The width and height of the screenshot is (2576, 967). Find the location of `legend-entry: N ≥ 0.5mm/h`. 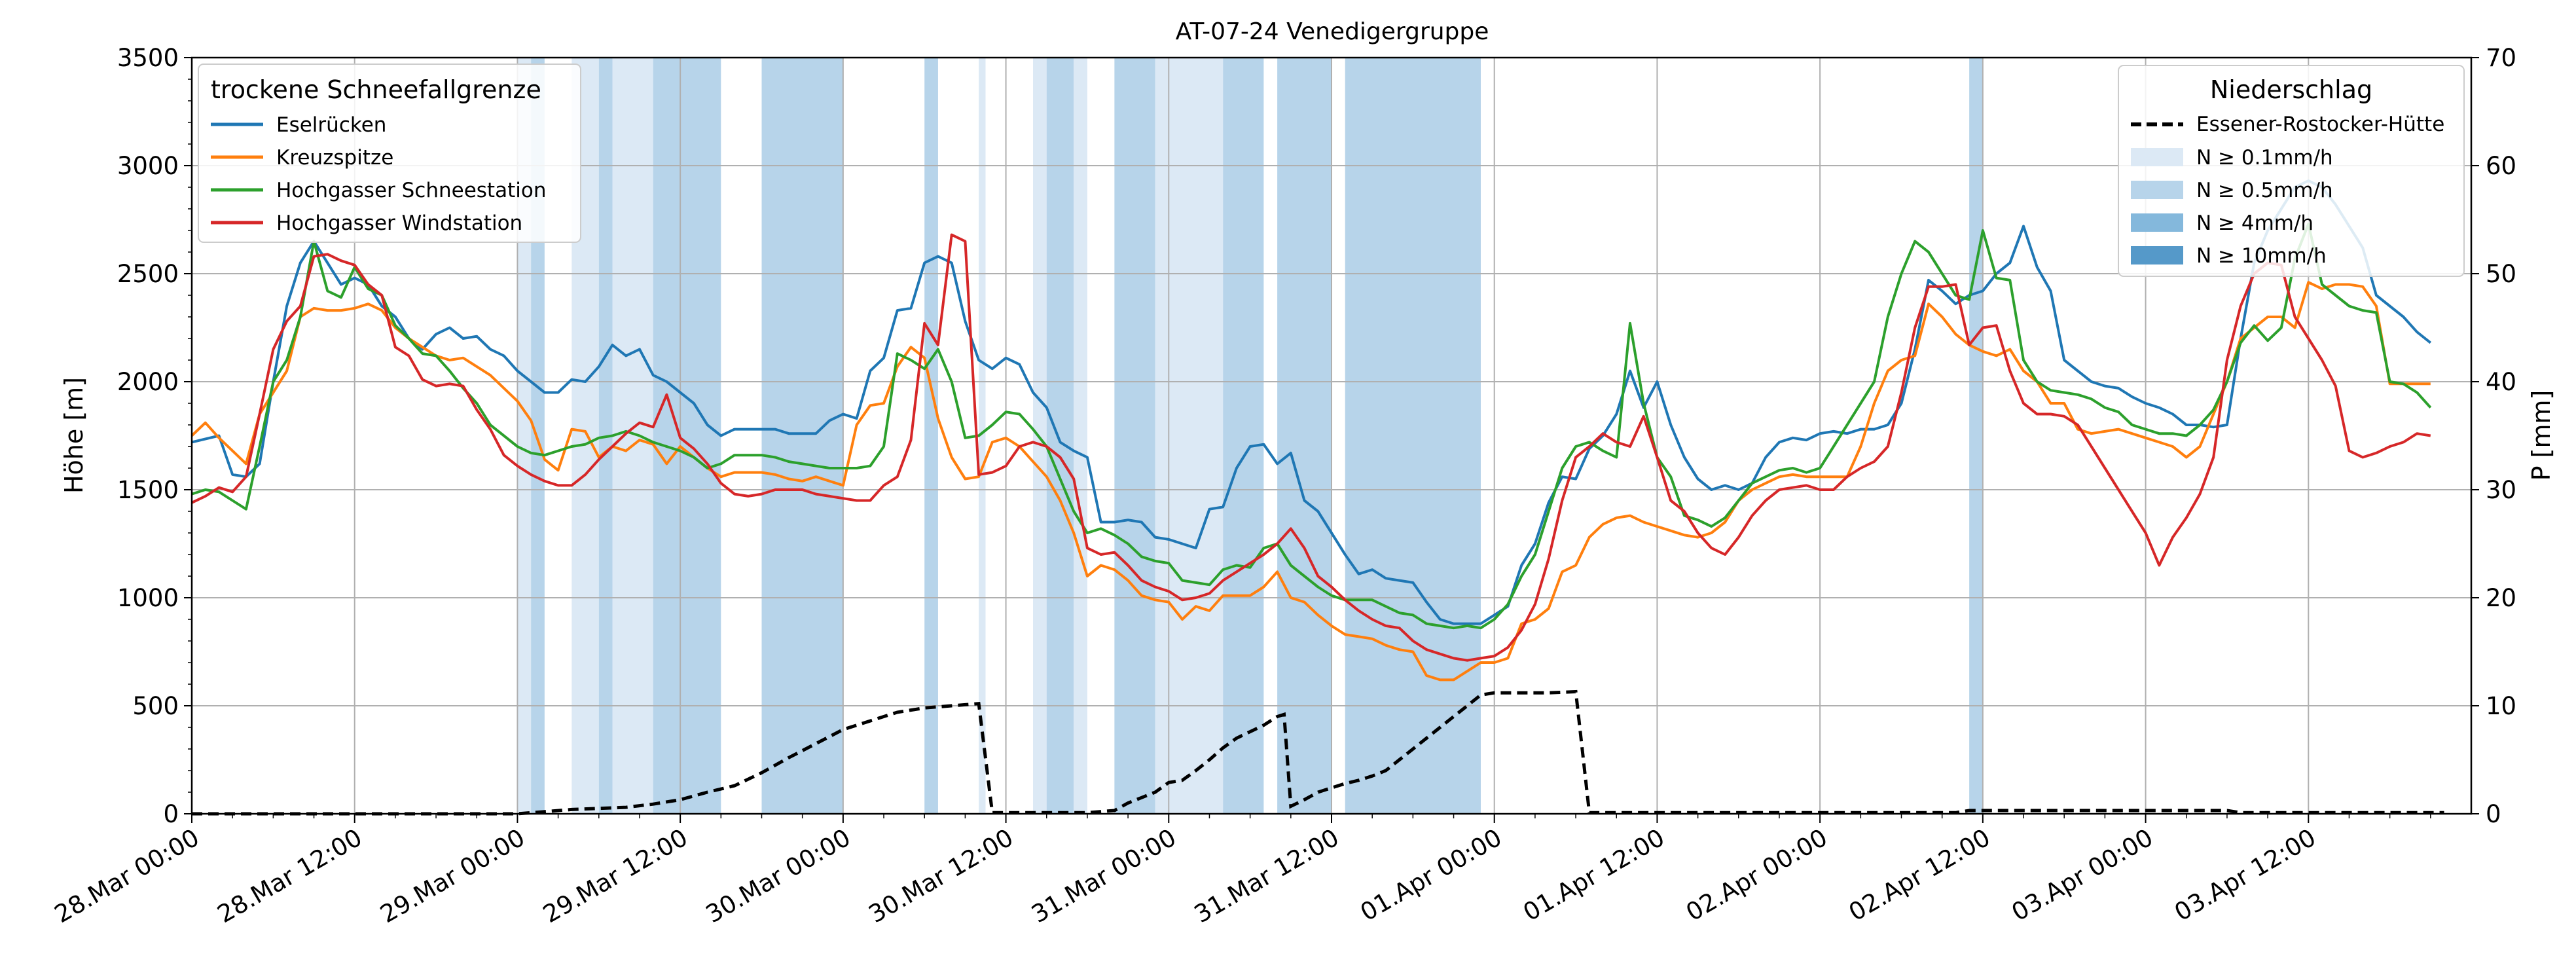

legend-entry: N ≥ 0.5mm/h is located at coordinates (2264, 190).